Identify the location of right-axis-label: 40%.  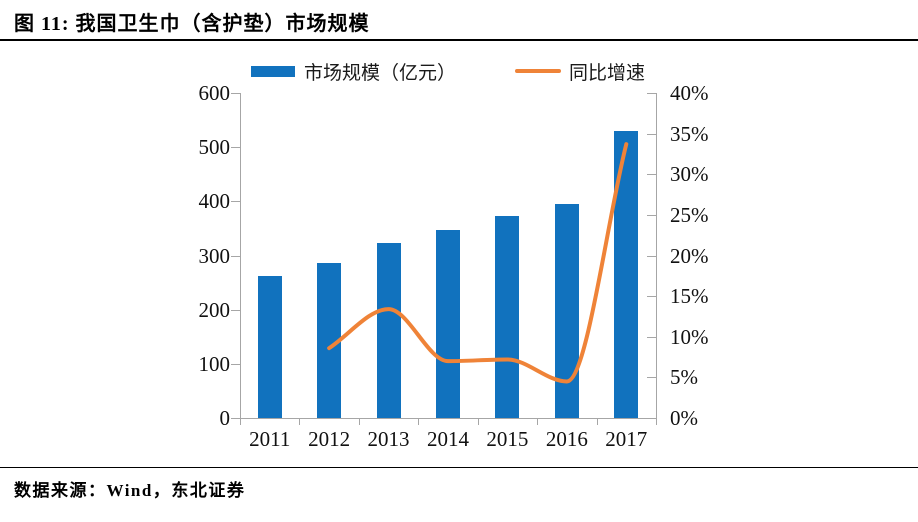
(689, 93).